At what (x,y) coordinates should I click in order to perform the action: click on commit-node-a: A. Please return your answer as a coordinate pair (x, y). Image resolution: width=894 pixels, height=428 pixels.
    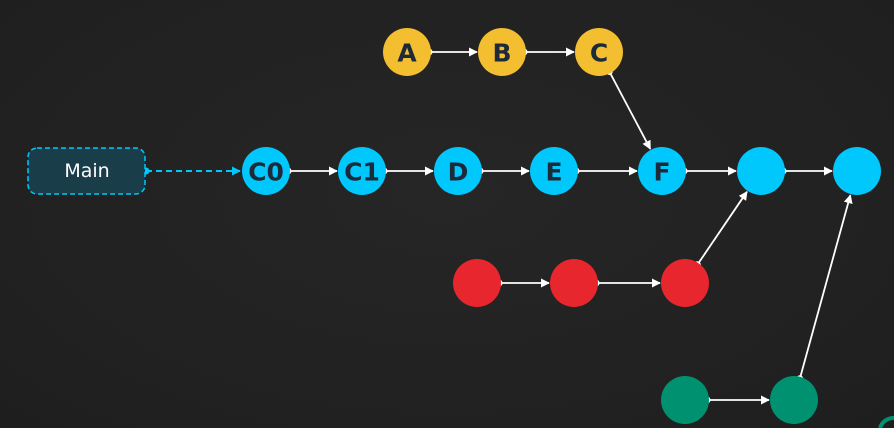
    Looking at the image, I should click on (407, 52).